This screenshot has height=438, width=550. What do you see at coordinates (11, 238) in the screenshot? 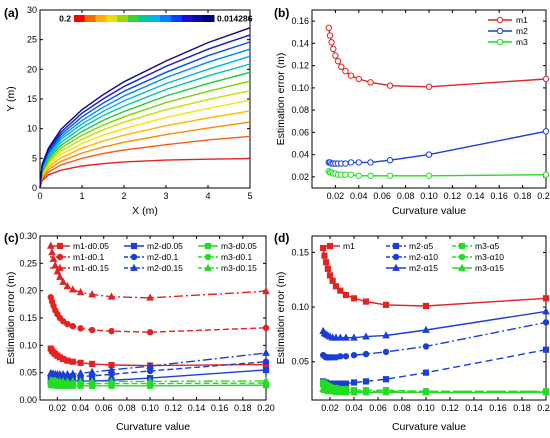
I see `panel-label: (c)` at bounding box center [11, 238].